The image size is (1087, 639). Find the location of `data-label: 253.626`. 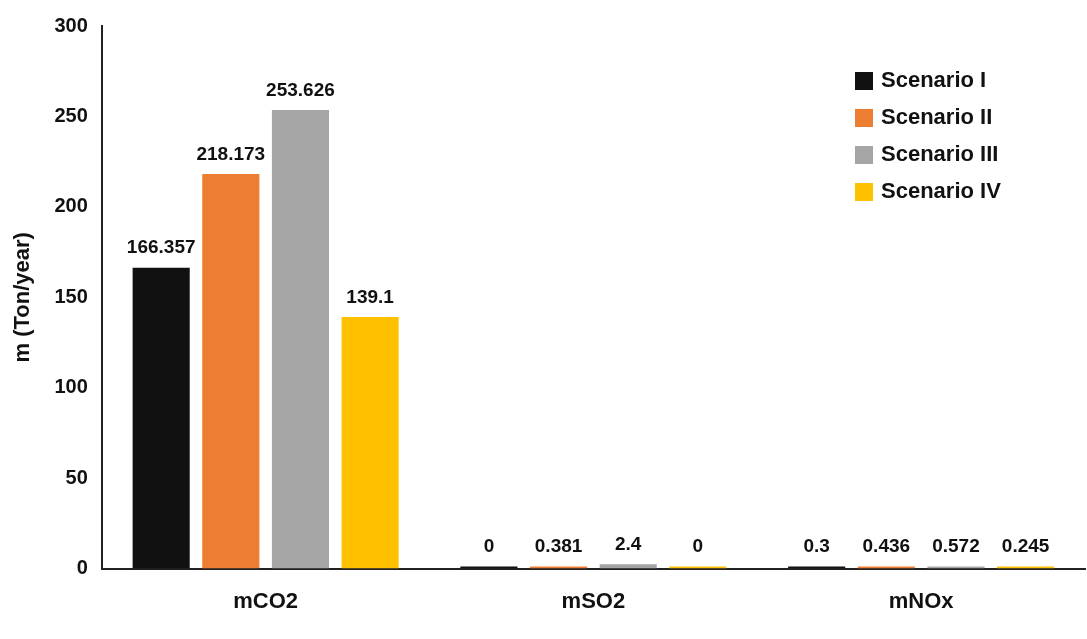

data-label: 253.626 is located at coordinates (300, 89).